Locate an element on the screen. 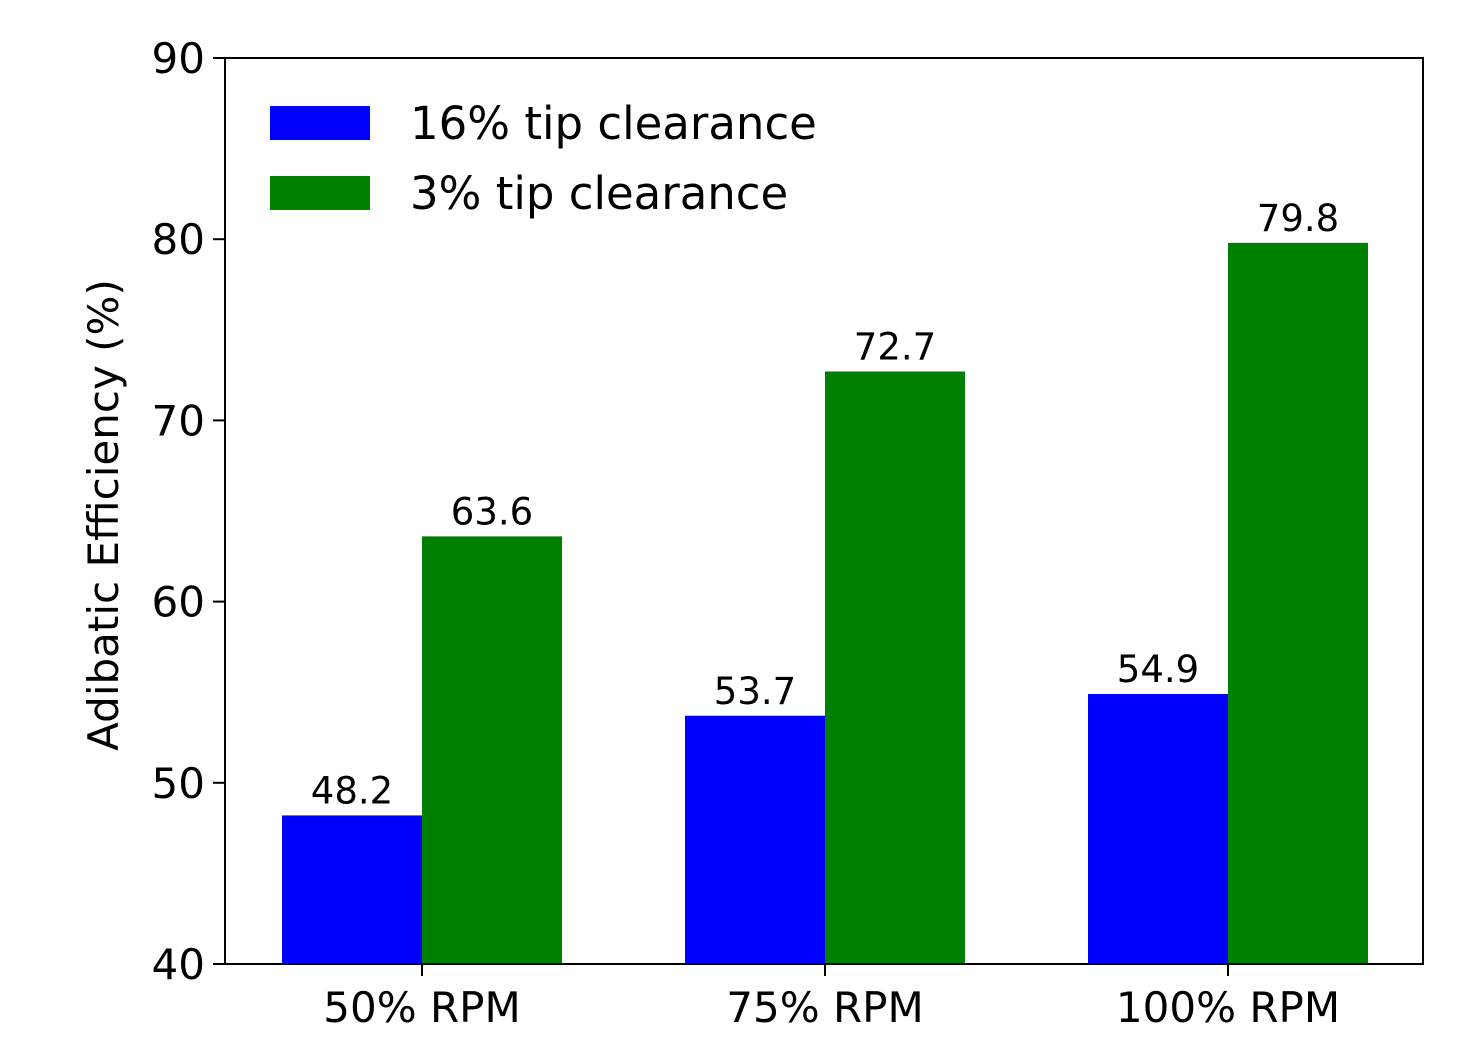 Image resolution: width=1466 pixels, height=1062 pixels. bar-value-label: 53.7 is located at coordinates (755, 691).